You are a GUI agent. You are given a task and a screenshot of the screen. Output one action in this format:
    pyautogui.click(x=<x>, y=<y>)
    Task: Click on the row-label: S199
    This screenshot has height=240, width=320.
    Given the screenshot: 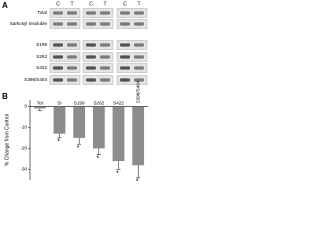 What is the action you would take?
    pyautogui.click(x=41, y=44)
    